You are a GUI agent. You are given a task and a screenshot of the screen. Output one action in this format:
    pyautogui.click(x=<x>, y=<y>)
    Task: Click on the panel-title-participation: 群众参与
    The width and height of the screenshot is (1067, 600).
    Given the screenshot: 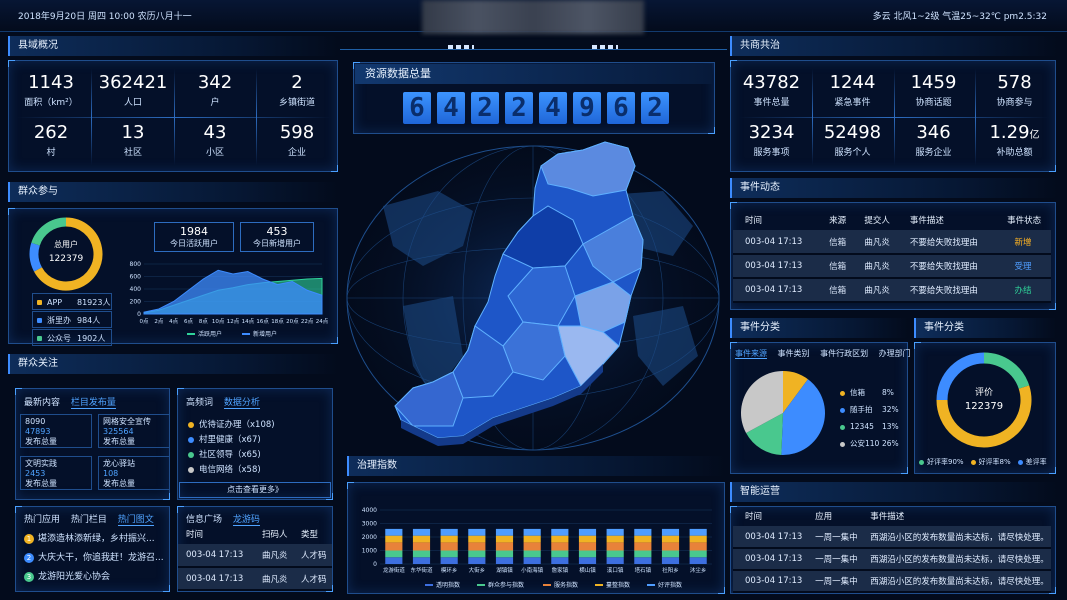 What is the action you would take?
    pyautogui.click(x=173, y=192)
    